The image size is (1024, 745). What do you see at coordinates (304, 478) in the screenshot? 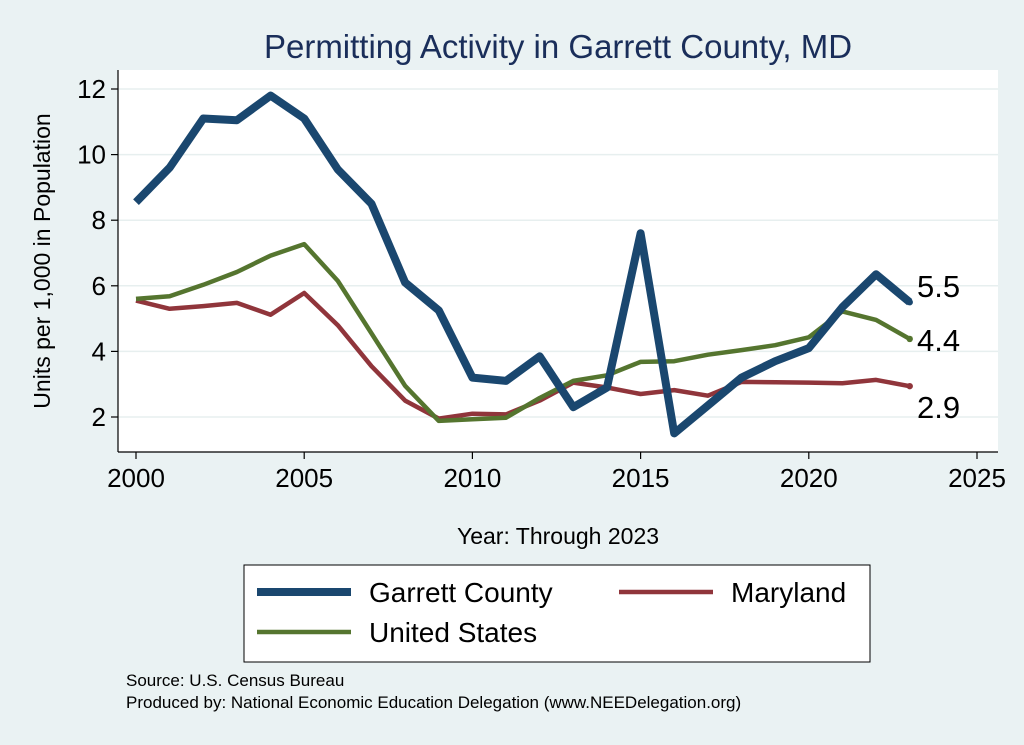
I see `x-tick-label: 2005` at bounding box center [304, 478].